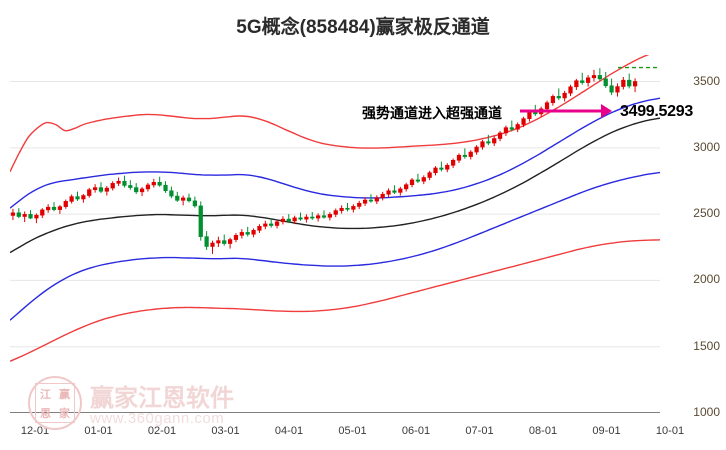  Describe the element at coordinates (416, 431) in the screenshot. I see `x-axis-tick-label: 06-01` at that location.